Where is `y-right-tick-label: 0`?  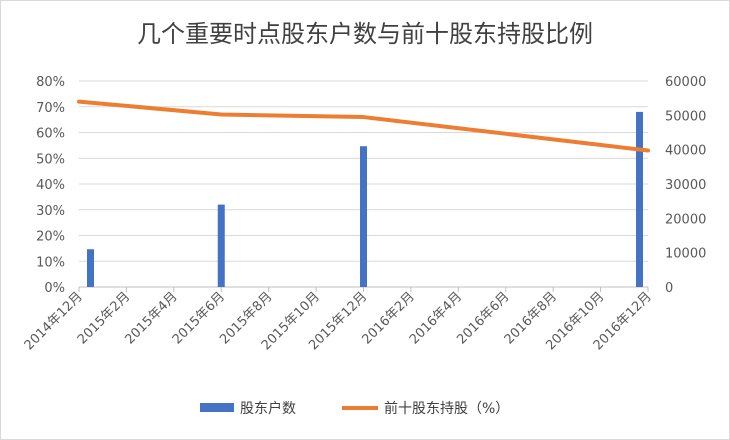 y-right-tick-label: 0 is located at coordinates (669, 288).